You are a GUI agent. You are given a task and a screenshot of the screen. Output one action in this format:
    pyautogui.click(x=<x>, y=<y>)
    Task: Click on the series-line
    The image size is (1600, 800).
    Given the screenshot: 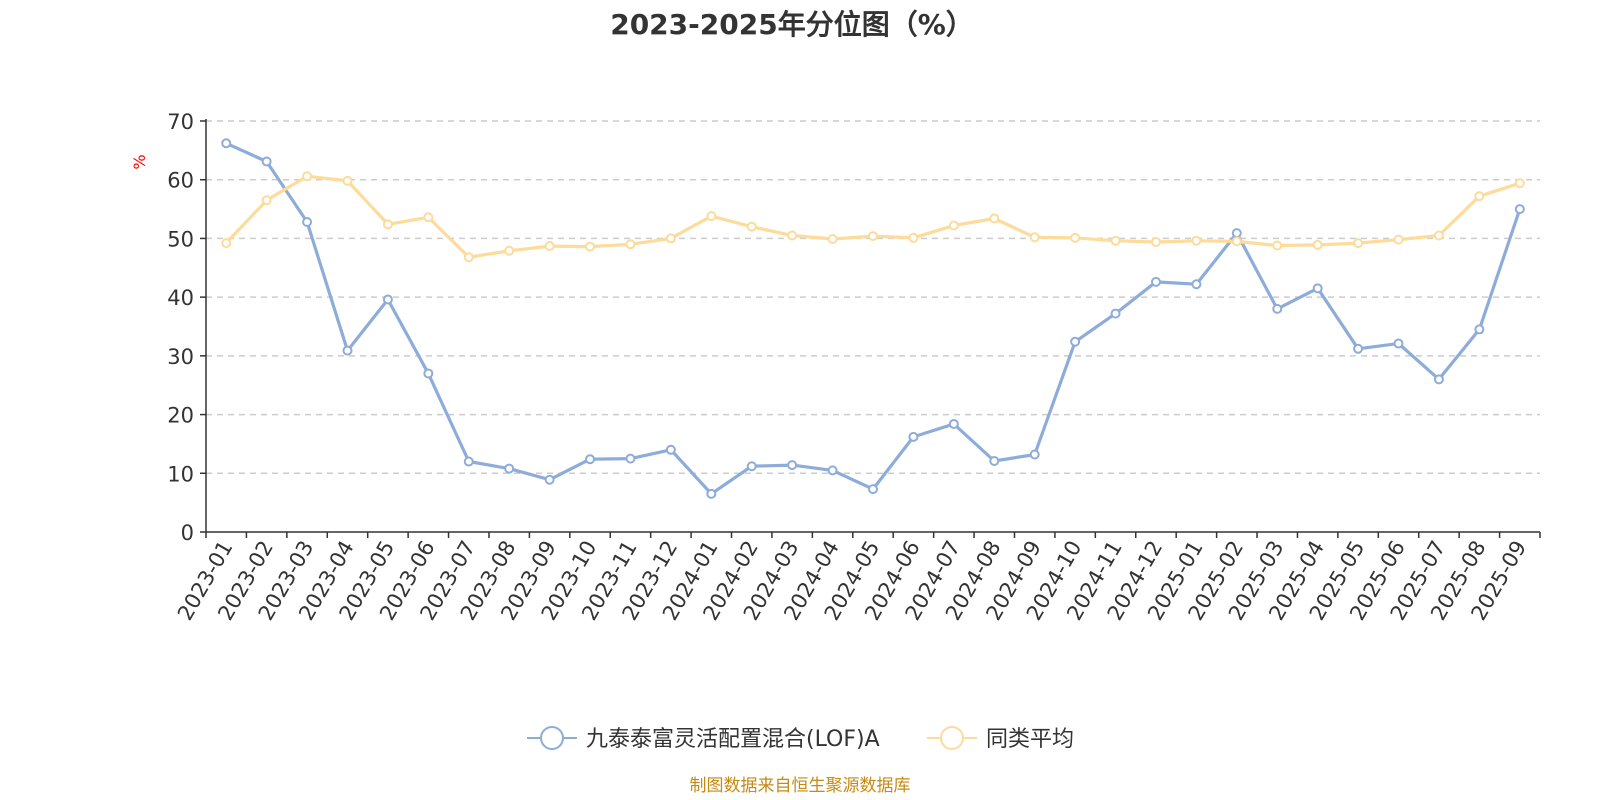 What is the action you would take?
    pyautogui.click(x=873, y=216)
    